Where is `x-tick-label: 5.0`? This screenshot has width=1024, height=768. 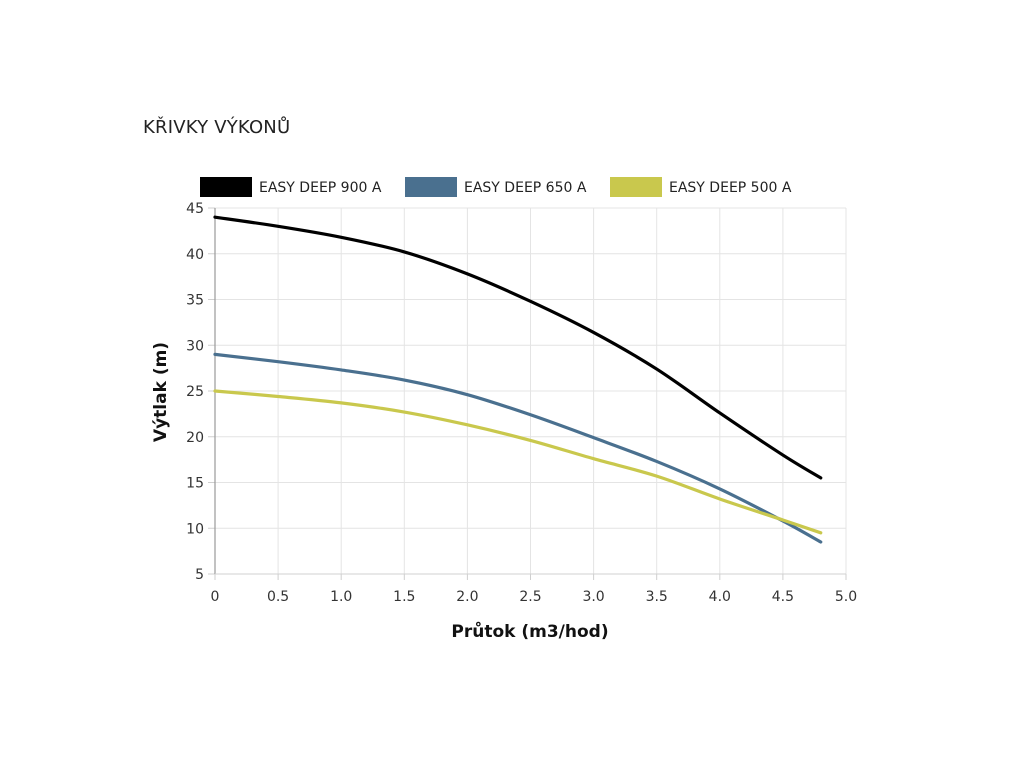
x-tick-label: 5.0 is located at coordinates (846, 597).